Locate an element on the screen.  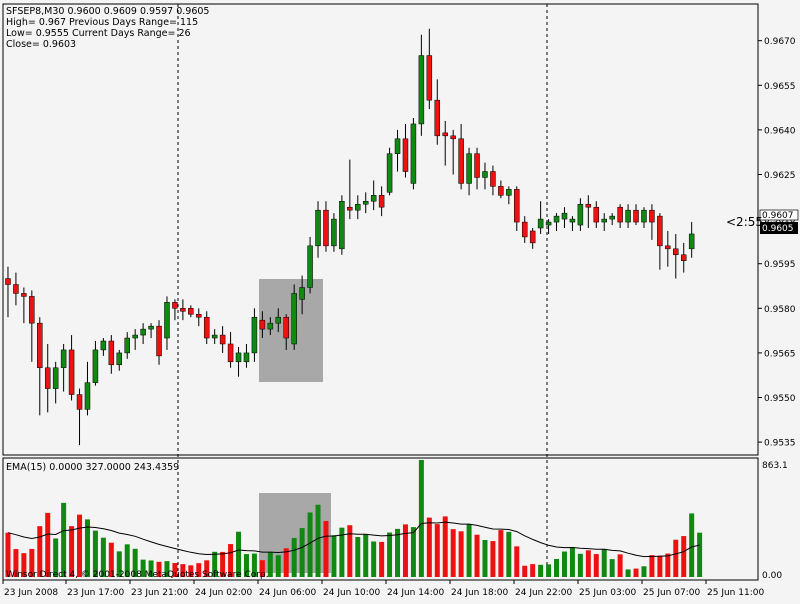
bar-countdown: <2:55 is located at coordinates (744, 222).